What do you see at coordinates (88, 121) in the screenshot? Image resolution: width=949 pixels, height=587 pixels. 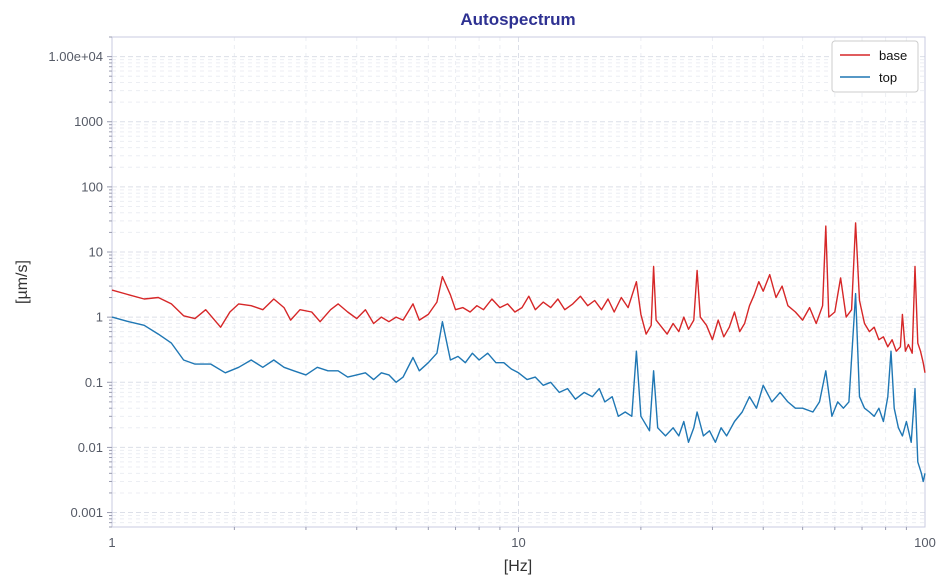 I see `y-tick-label: 1000` at bounding box center [88, 121].